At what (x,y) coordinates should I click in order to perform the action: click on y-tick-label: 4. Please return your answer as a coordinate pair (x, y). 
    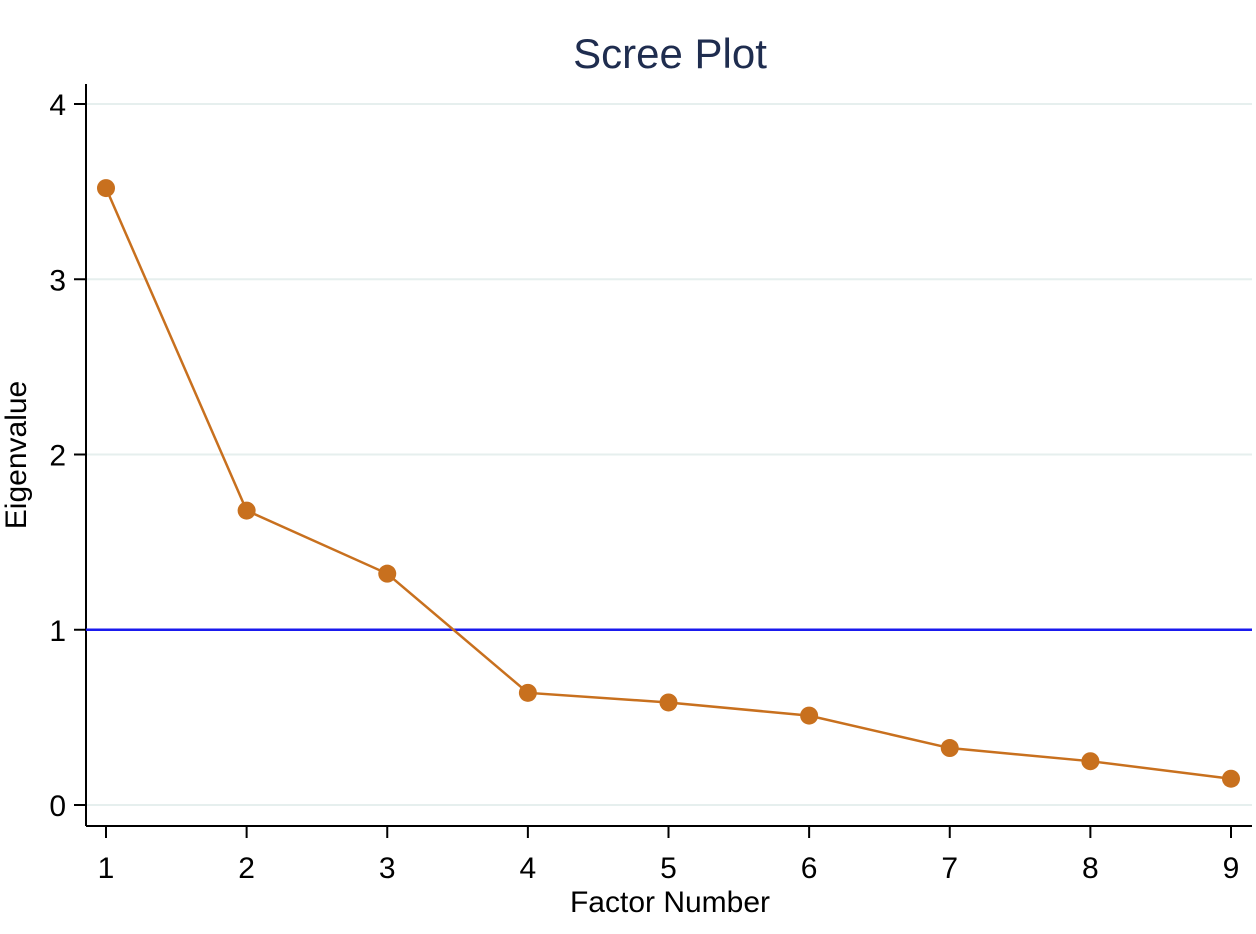
    Looking at the image, I should click on (57, 105).